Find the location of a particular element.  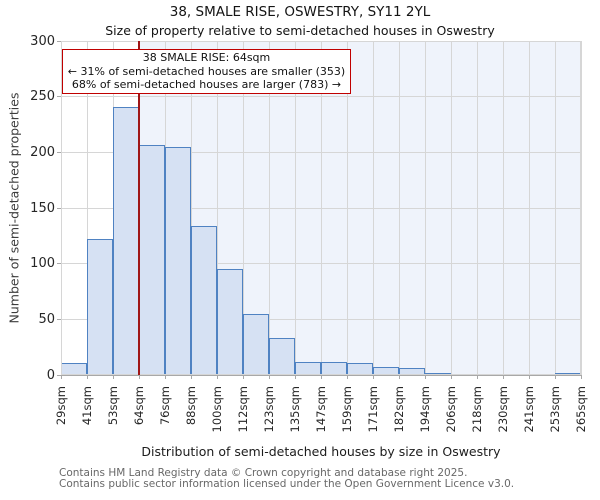

x-tick-label-text: 135sqm is located at coordinates (295, 409).